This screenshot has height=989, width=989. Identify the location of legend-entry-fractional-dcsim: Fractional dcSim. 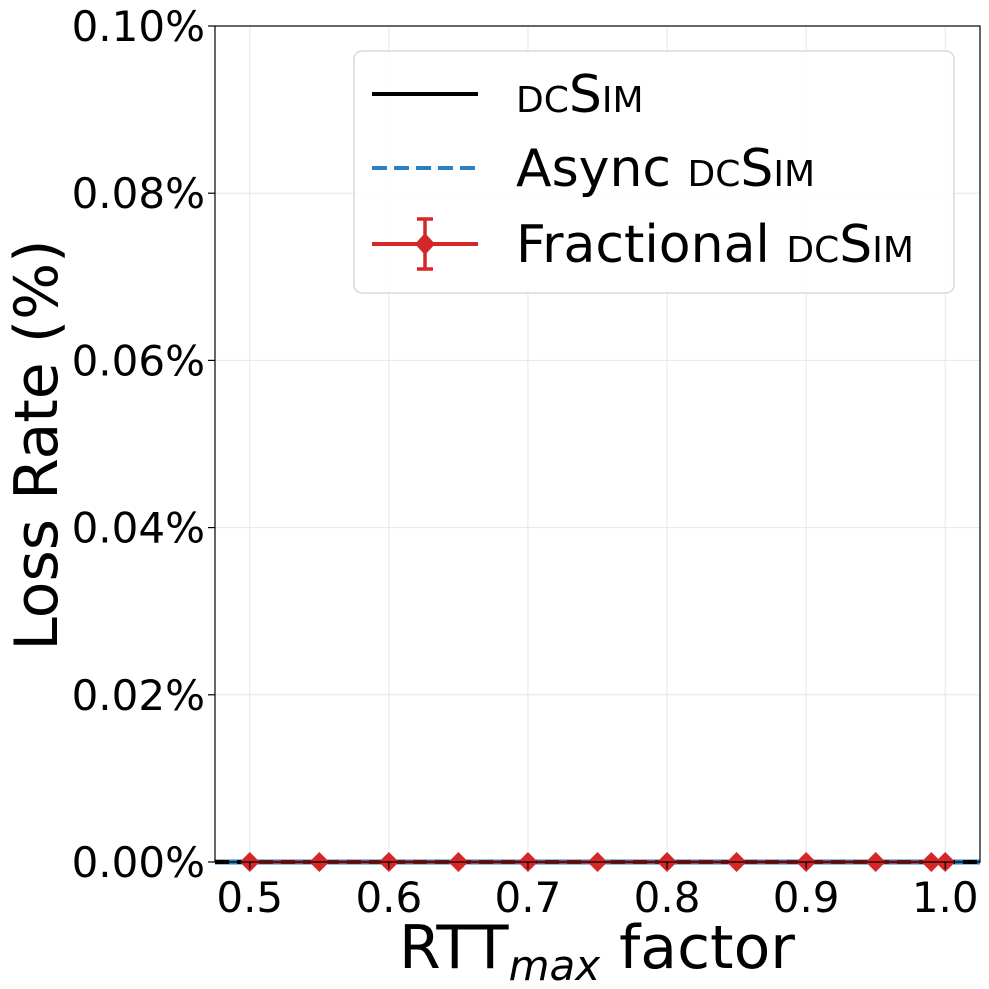
(643, 245).